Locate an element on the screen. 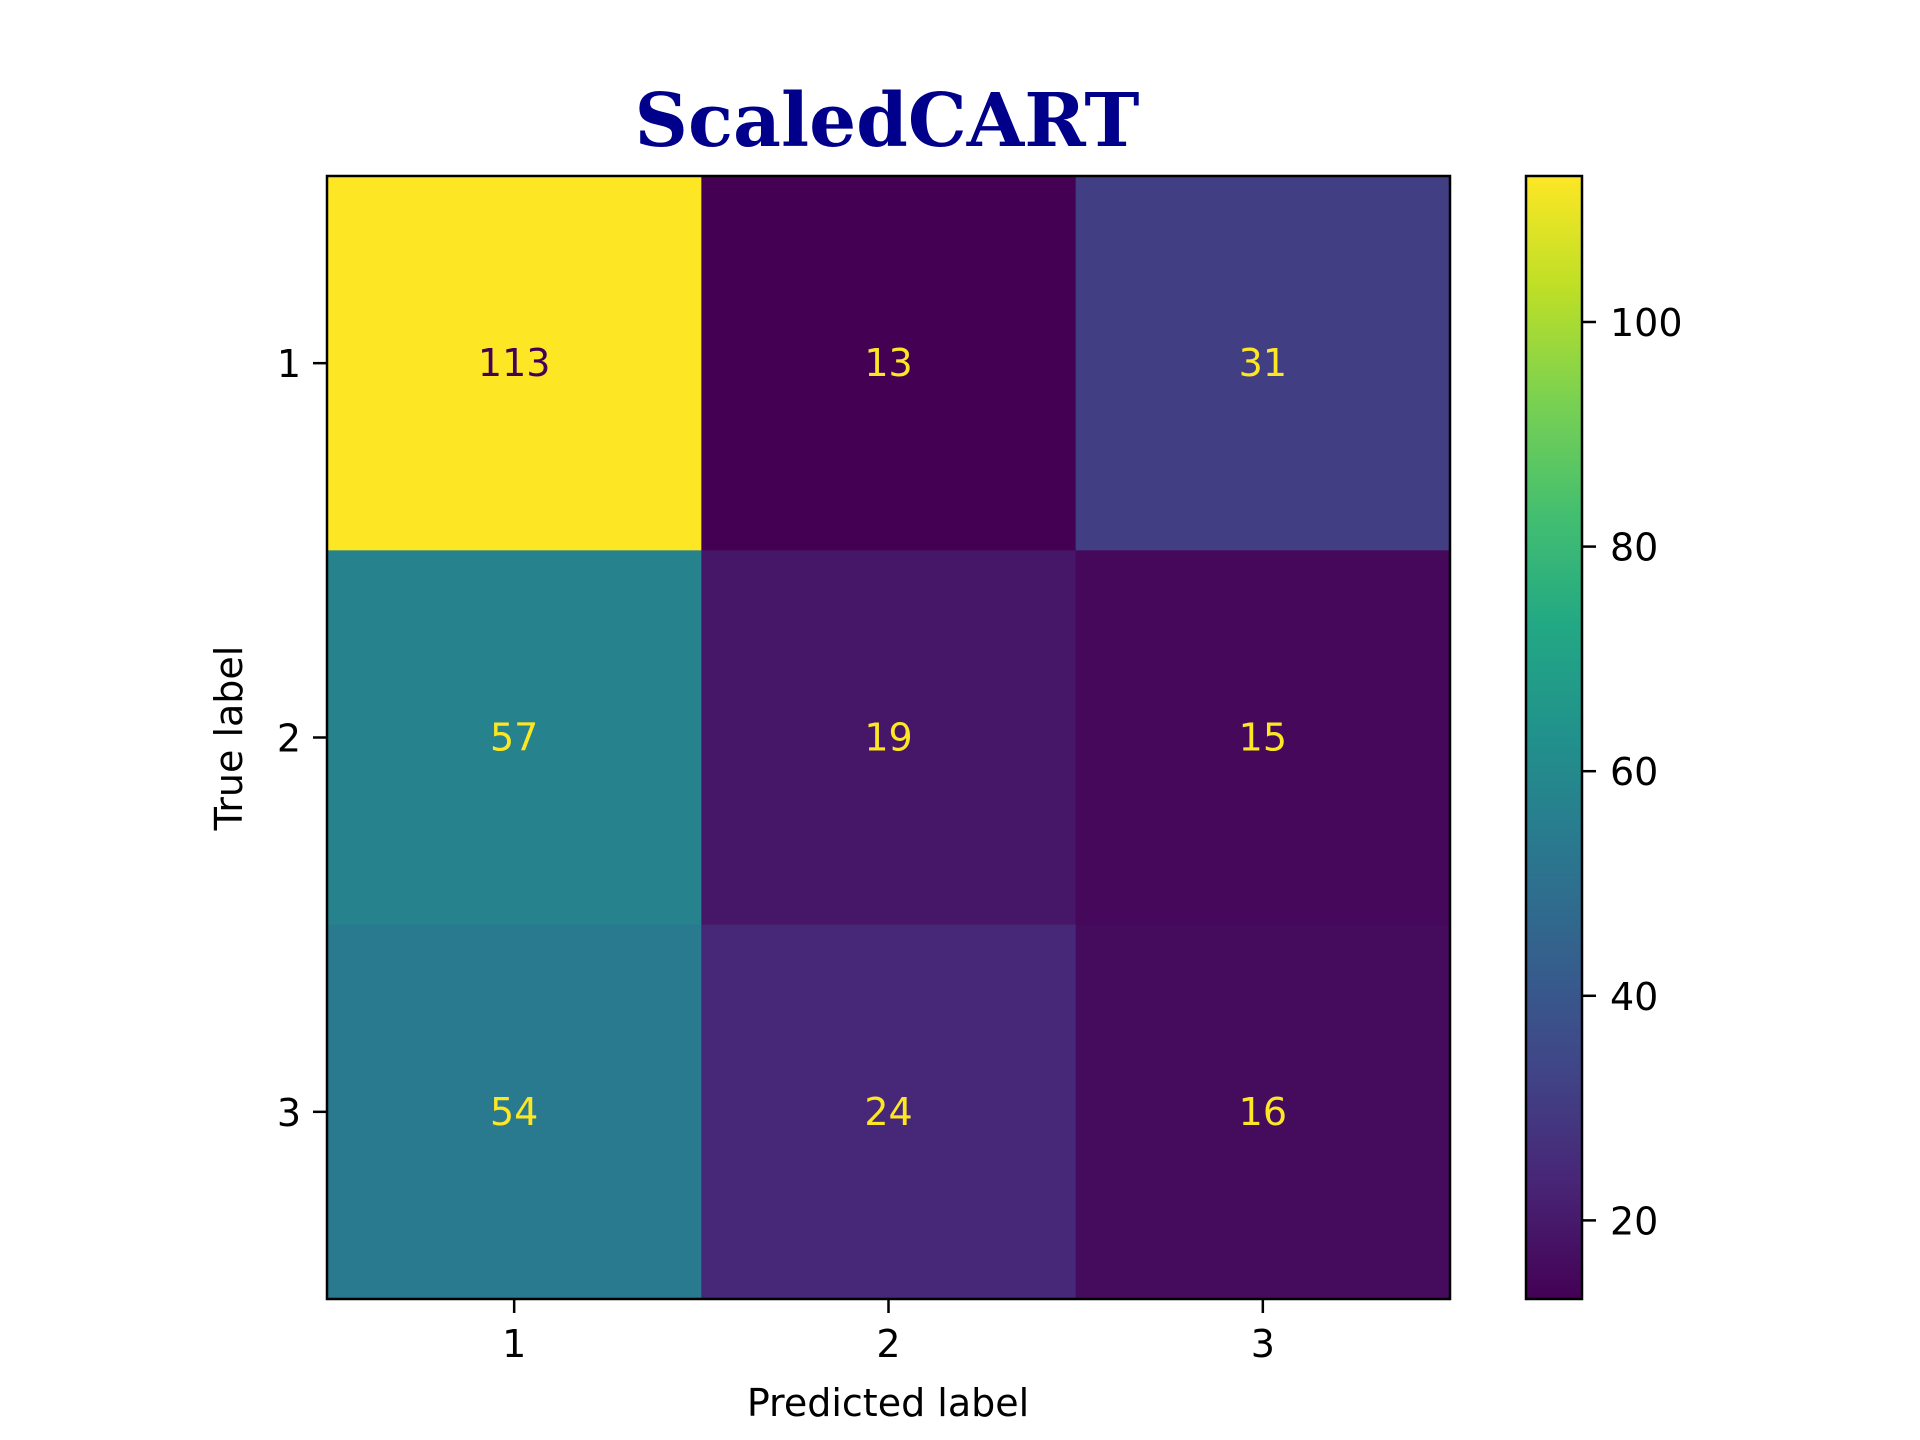  cell-value-label-2-1: 57 is located at coordinates (514, 738).